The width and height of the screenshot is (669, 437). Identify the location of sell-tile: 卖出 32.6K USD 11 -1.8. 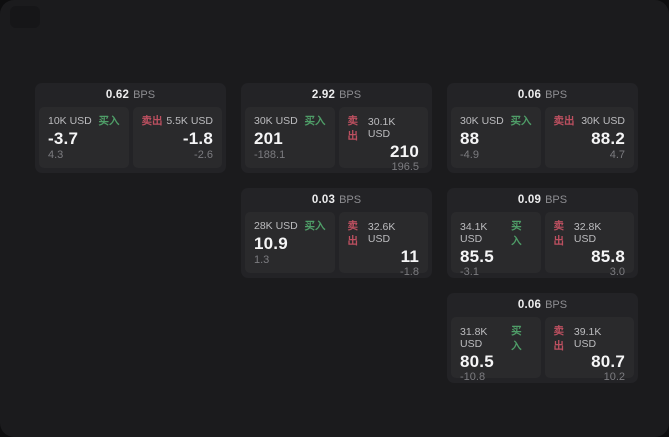
(383, 245).